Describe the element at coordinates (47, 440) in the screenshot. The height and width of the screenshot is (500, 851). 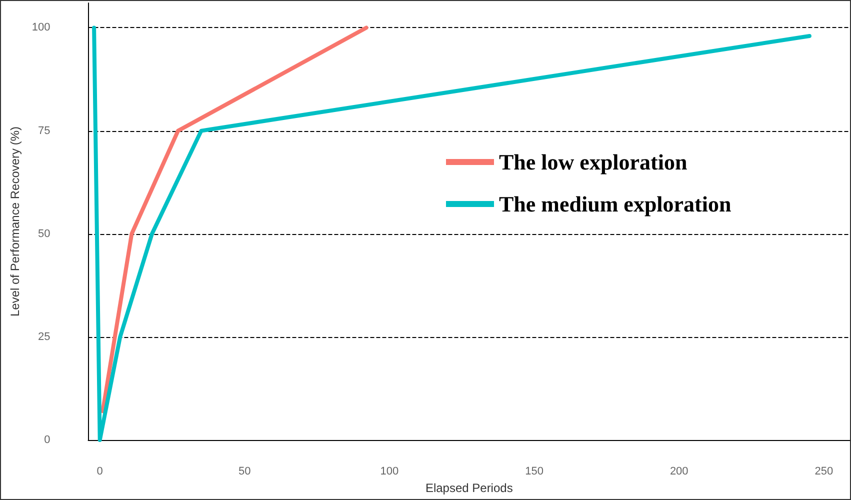
I see `y-tick-label: 0` at that location.